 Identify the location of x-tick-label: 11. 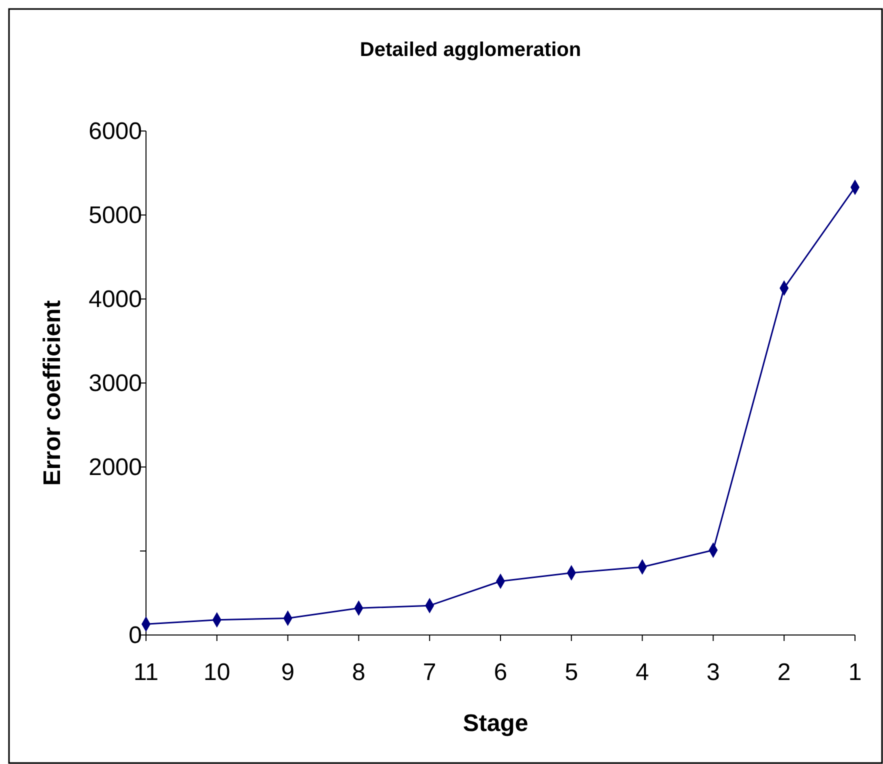
(146, 672).